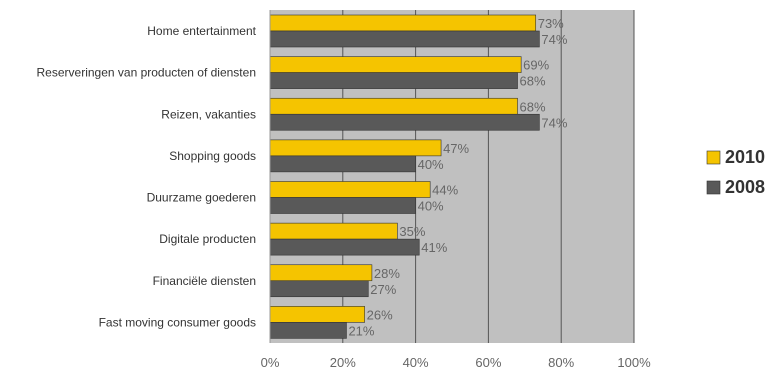 This screenshot has width=776, height=374. I want to click on data-label: 35%, so click(412, 231).